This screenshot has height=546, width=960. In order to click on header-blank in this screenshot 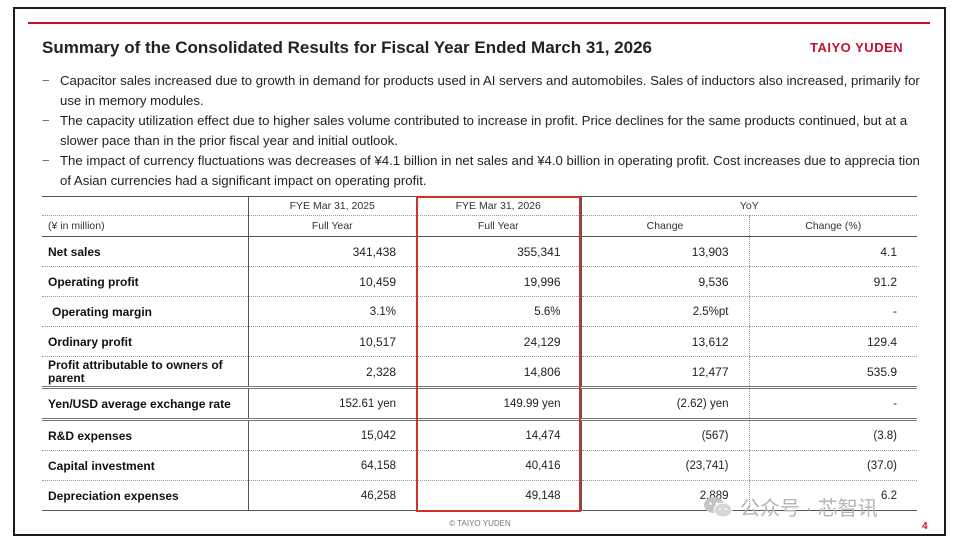, I will do `click(145, 206)`.